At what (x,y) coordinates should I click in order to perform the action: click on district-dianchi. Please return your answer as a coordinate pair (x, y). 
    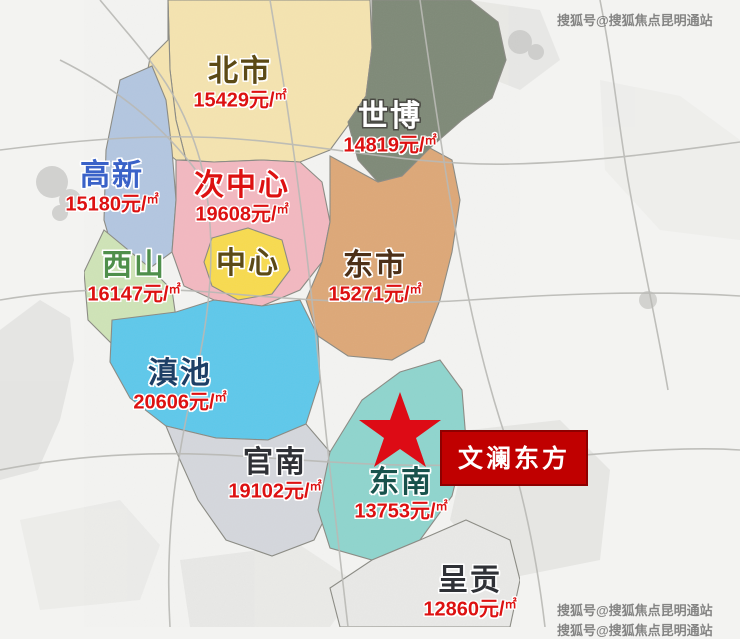
    Looking at the image, I should click on (215, 370).